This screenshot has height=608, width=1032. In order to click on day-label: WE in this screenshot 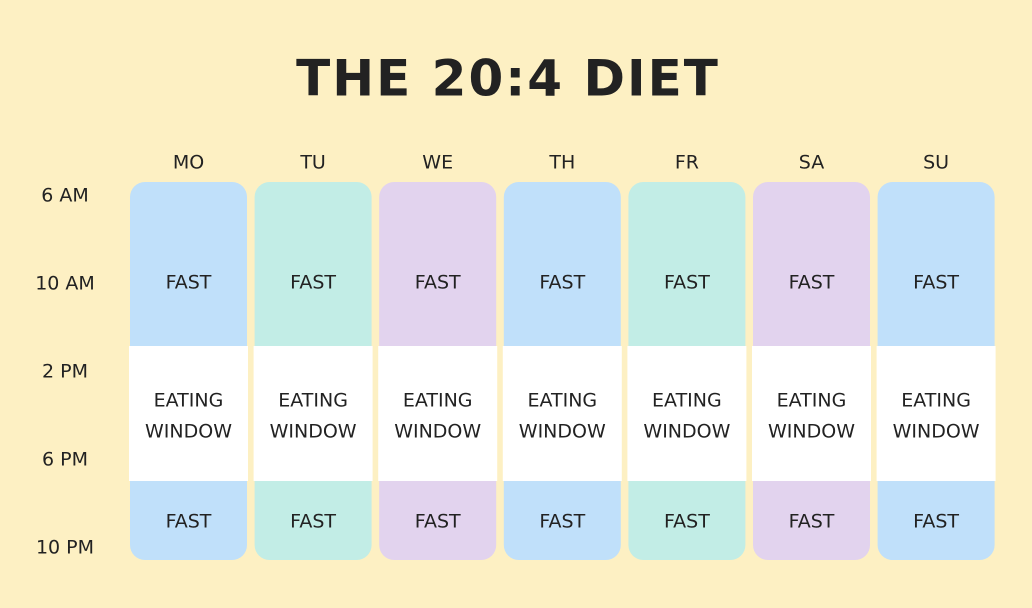, I will do `click(437, 163)`.